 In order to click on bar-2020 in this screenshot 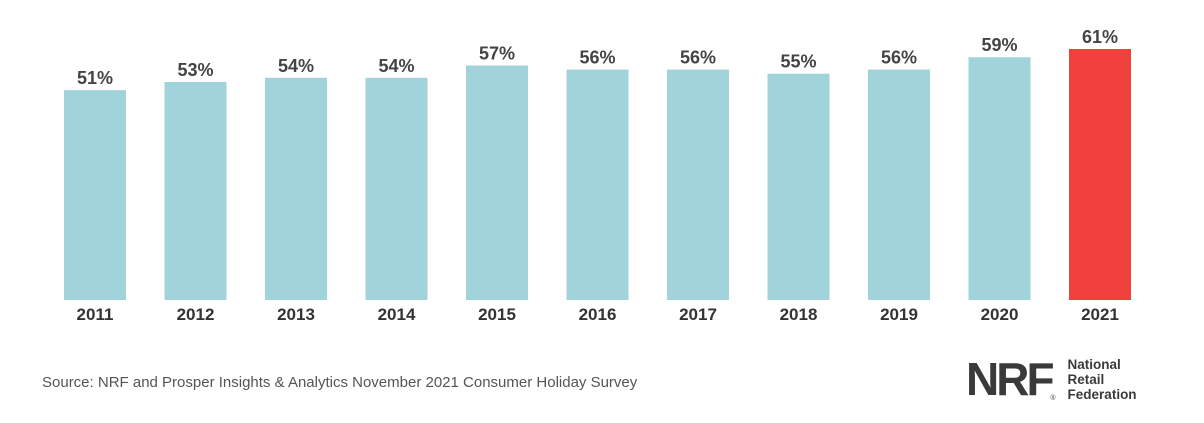, I will do `click(999, 178)`.